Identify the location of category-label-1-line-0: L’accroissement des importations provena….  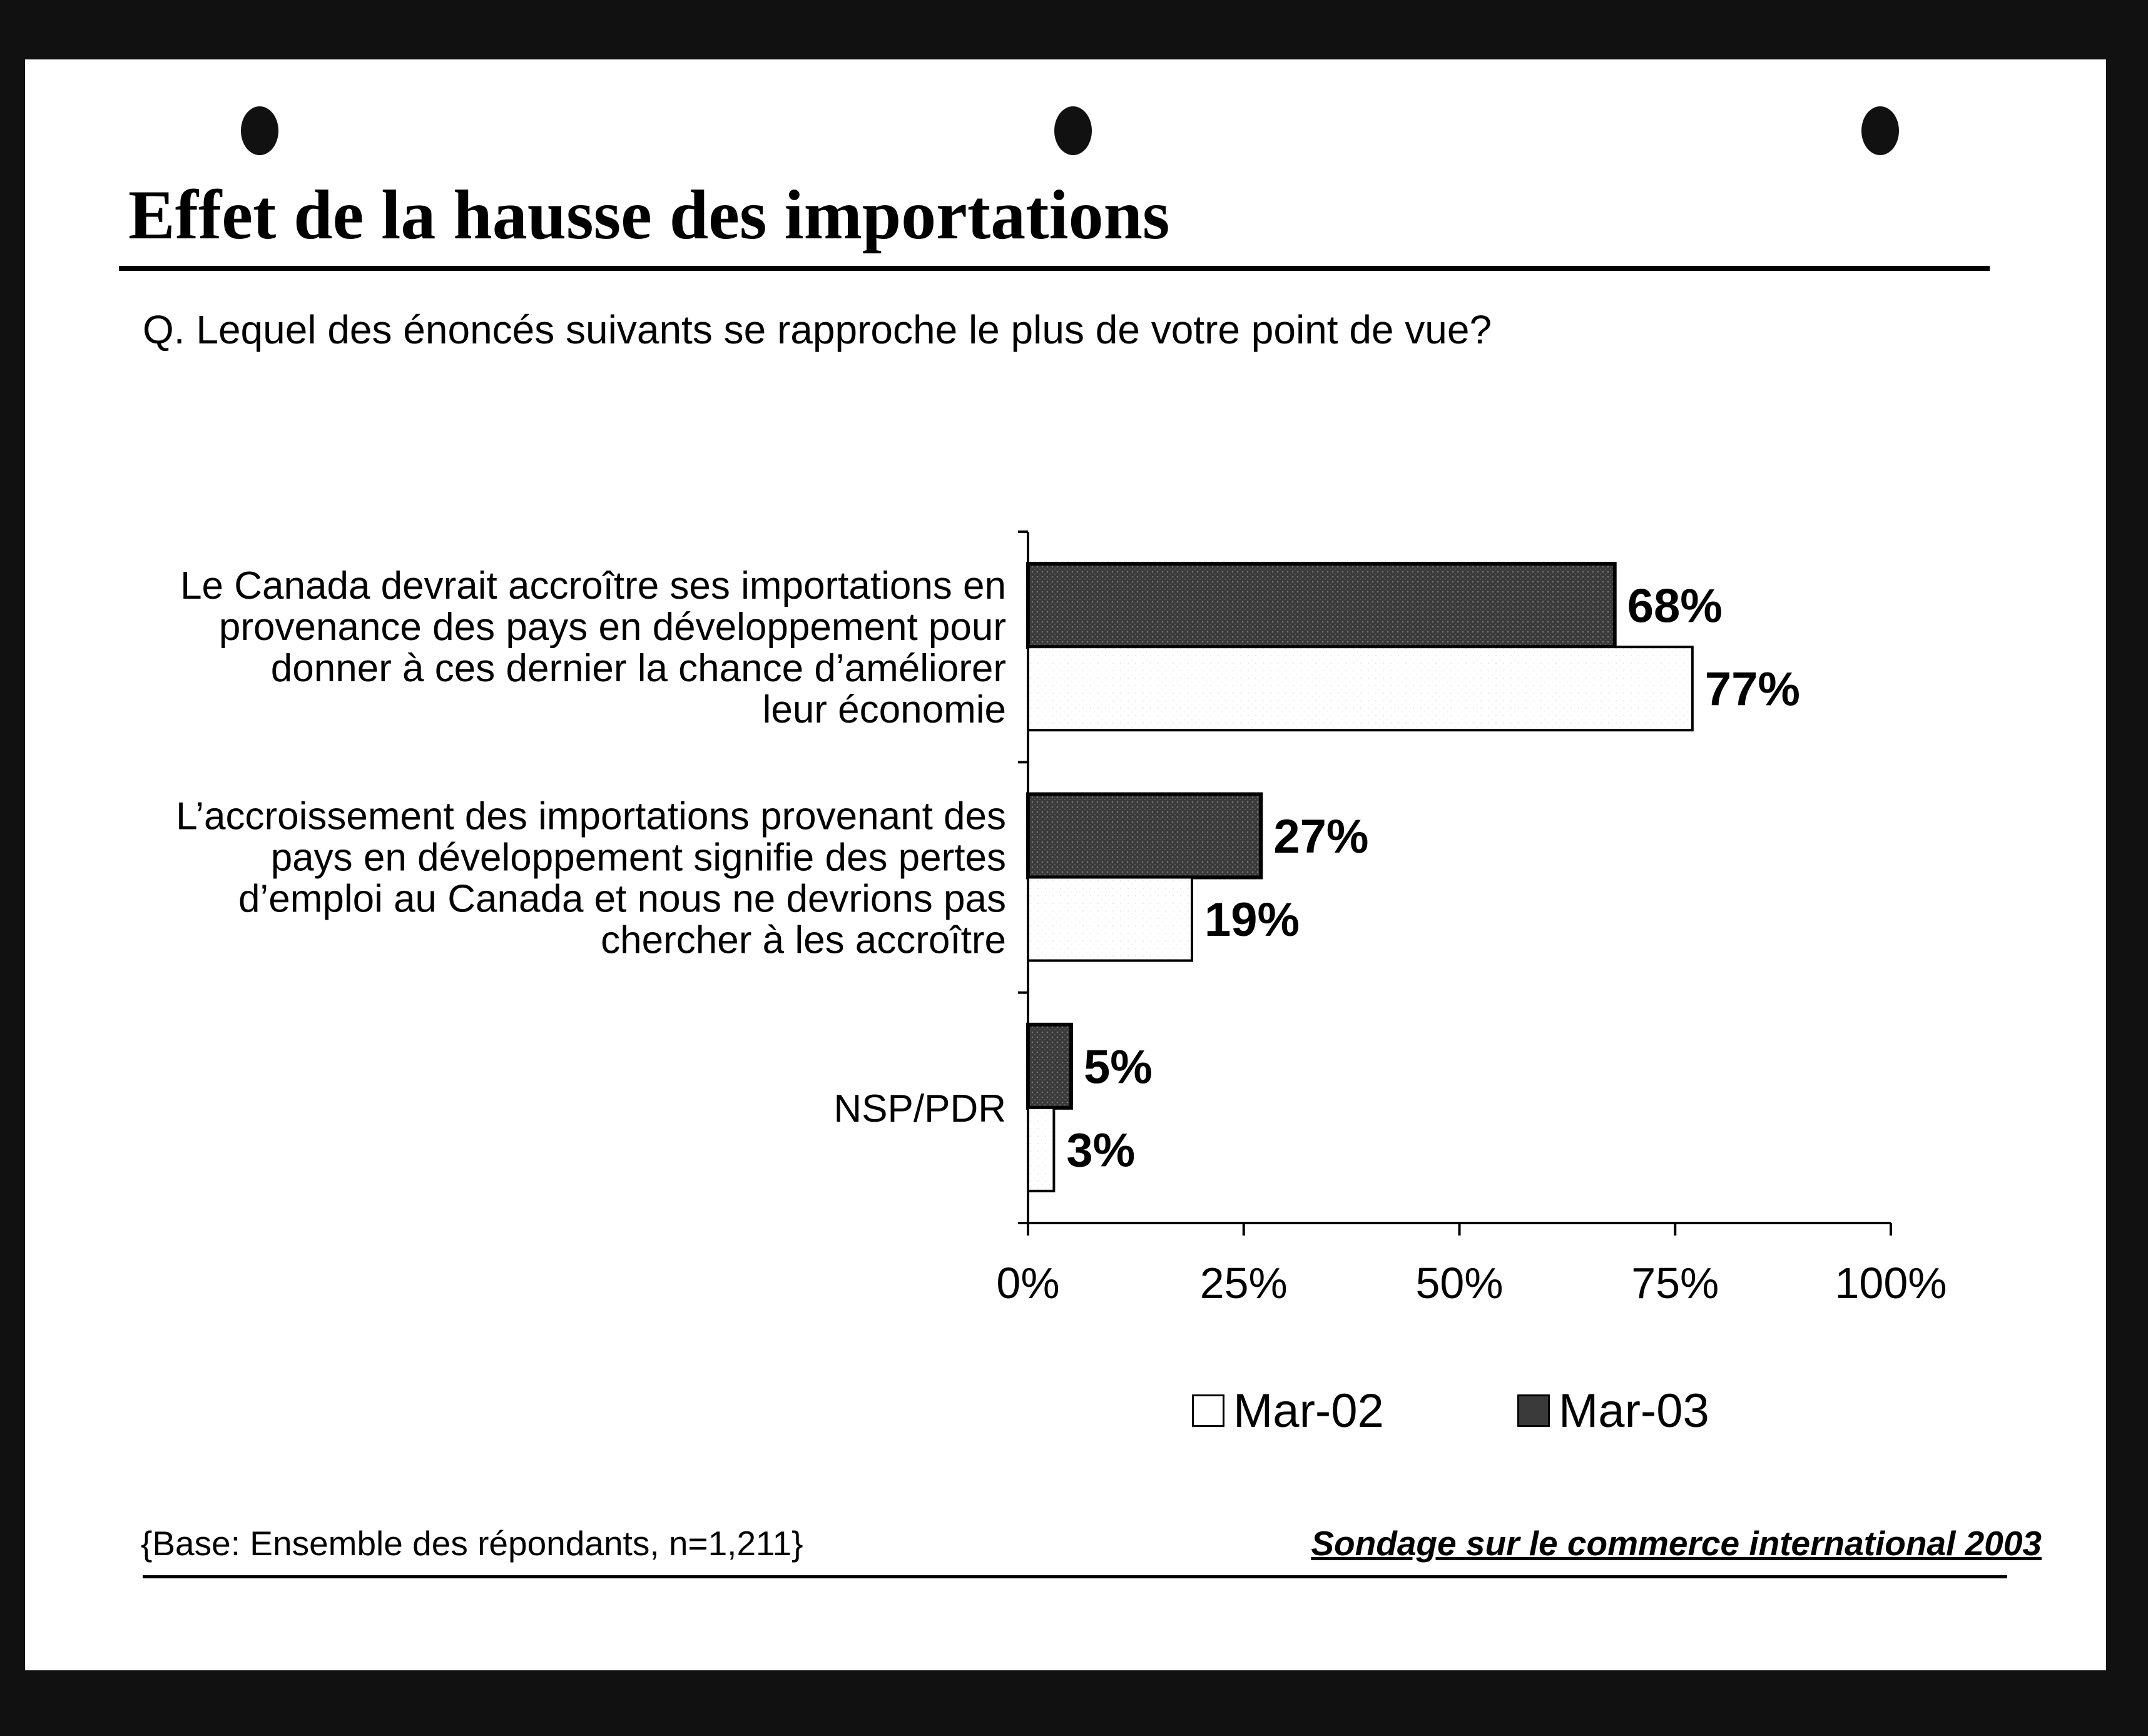
(591, 817).